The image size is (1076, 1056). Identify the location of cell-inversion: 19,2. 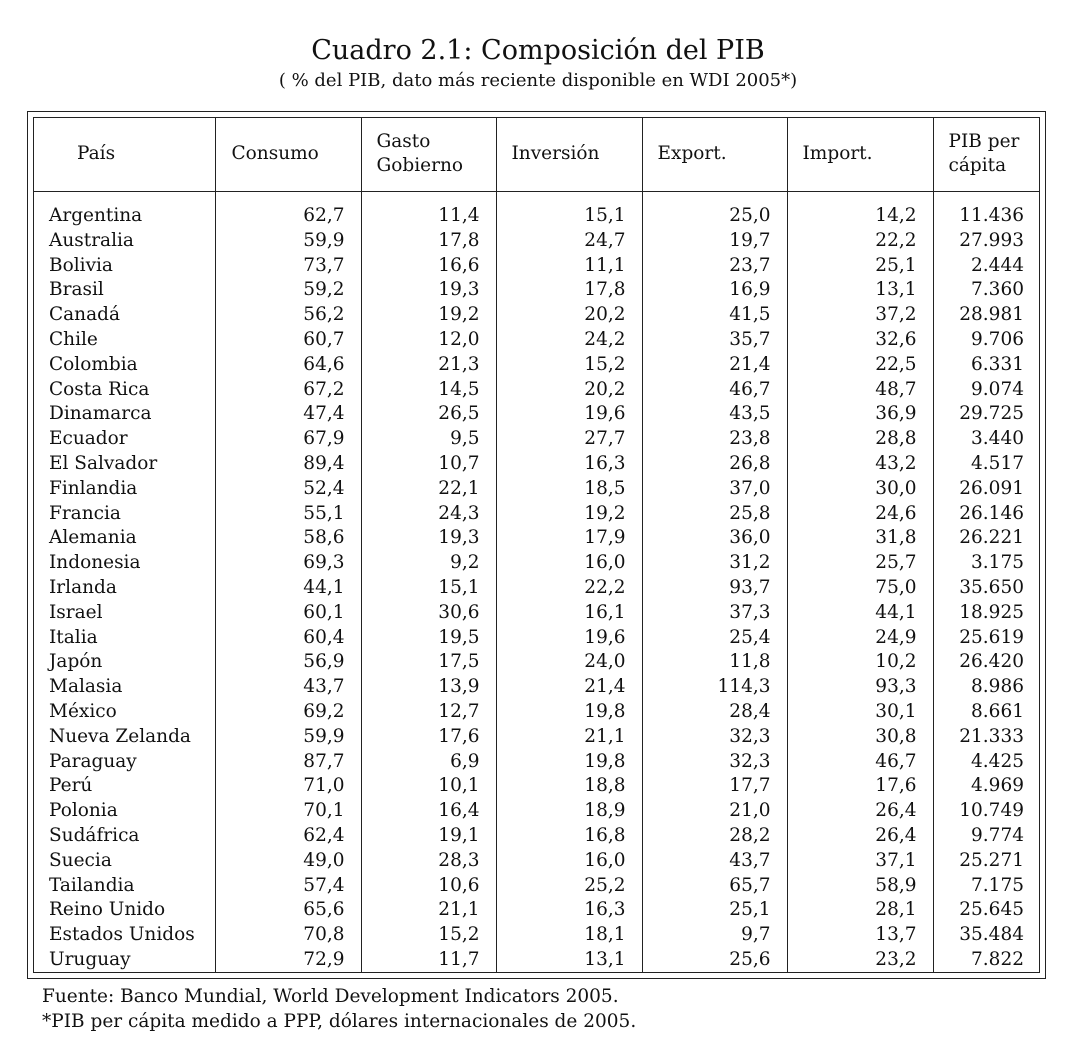
(569, 514).